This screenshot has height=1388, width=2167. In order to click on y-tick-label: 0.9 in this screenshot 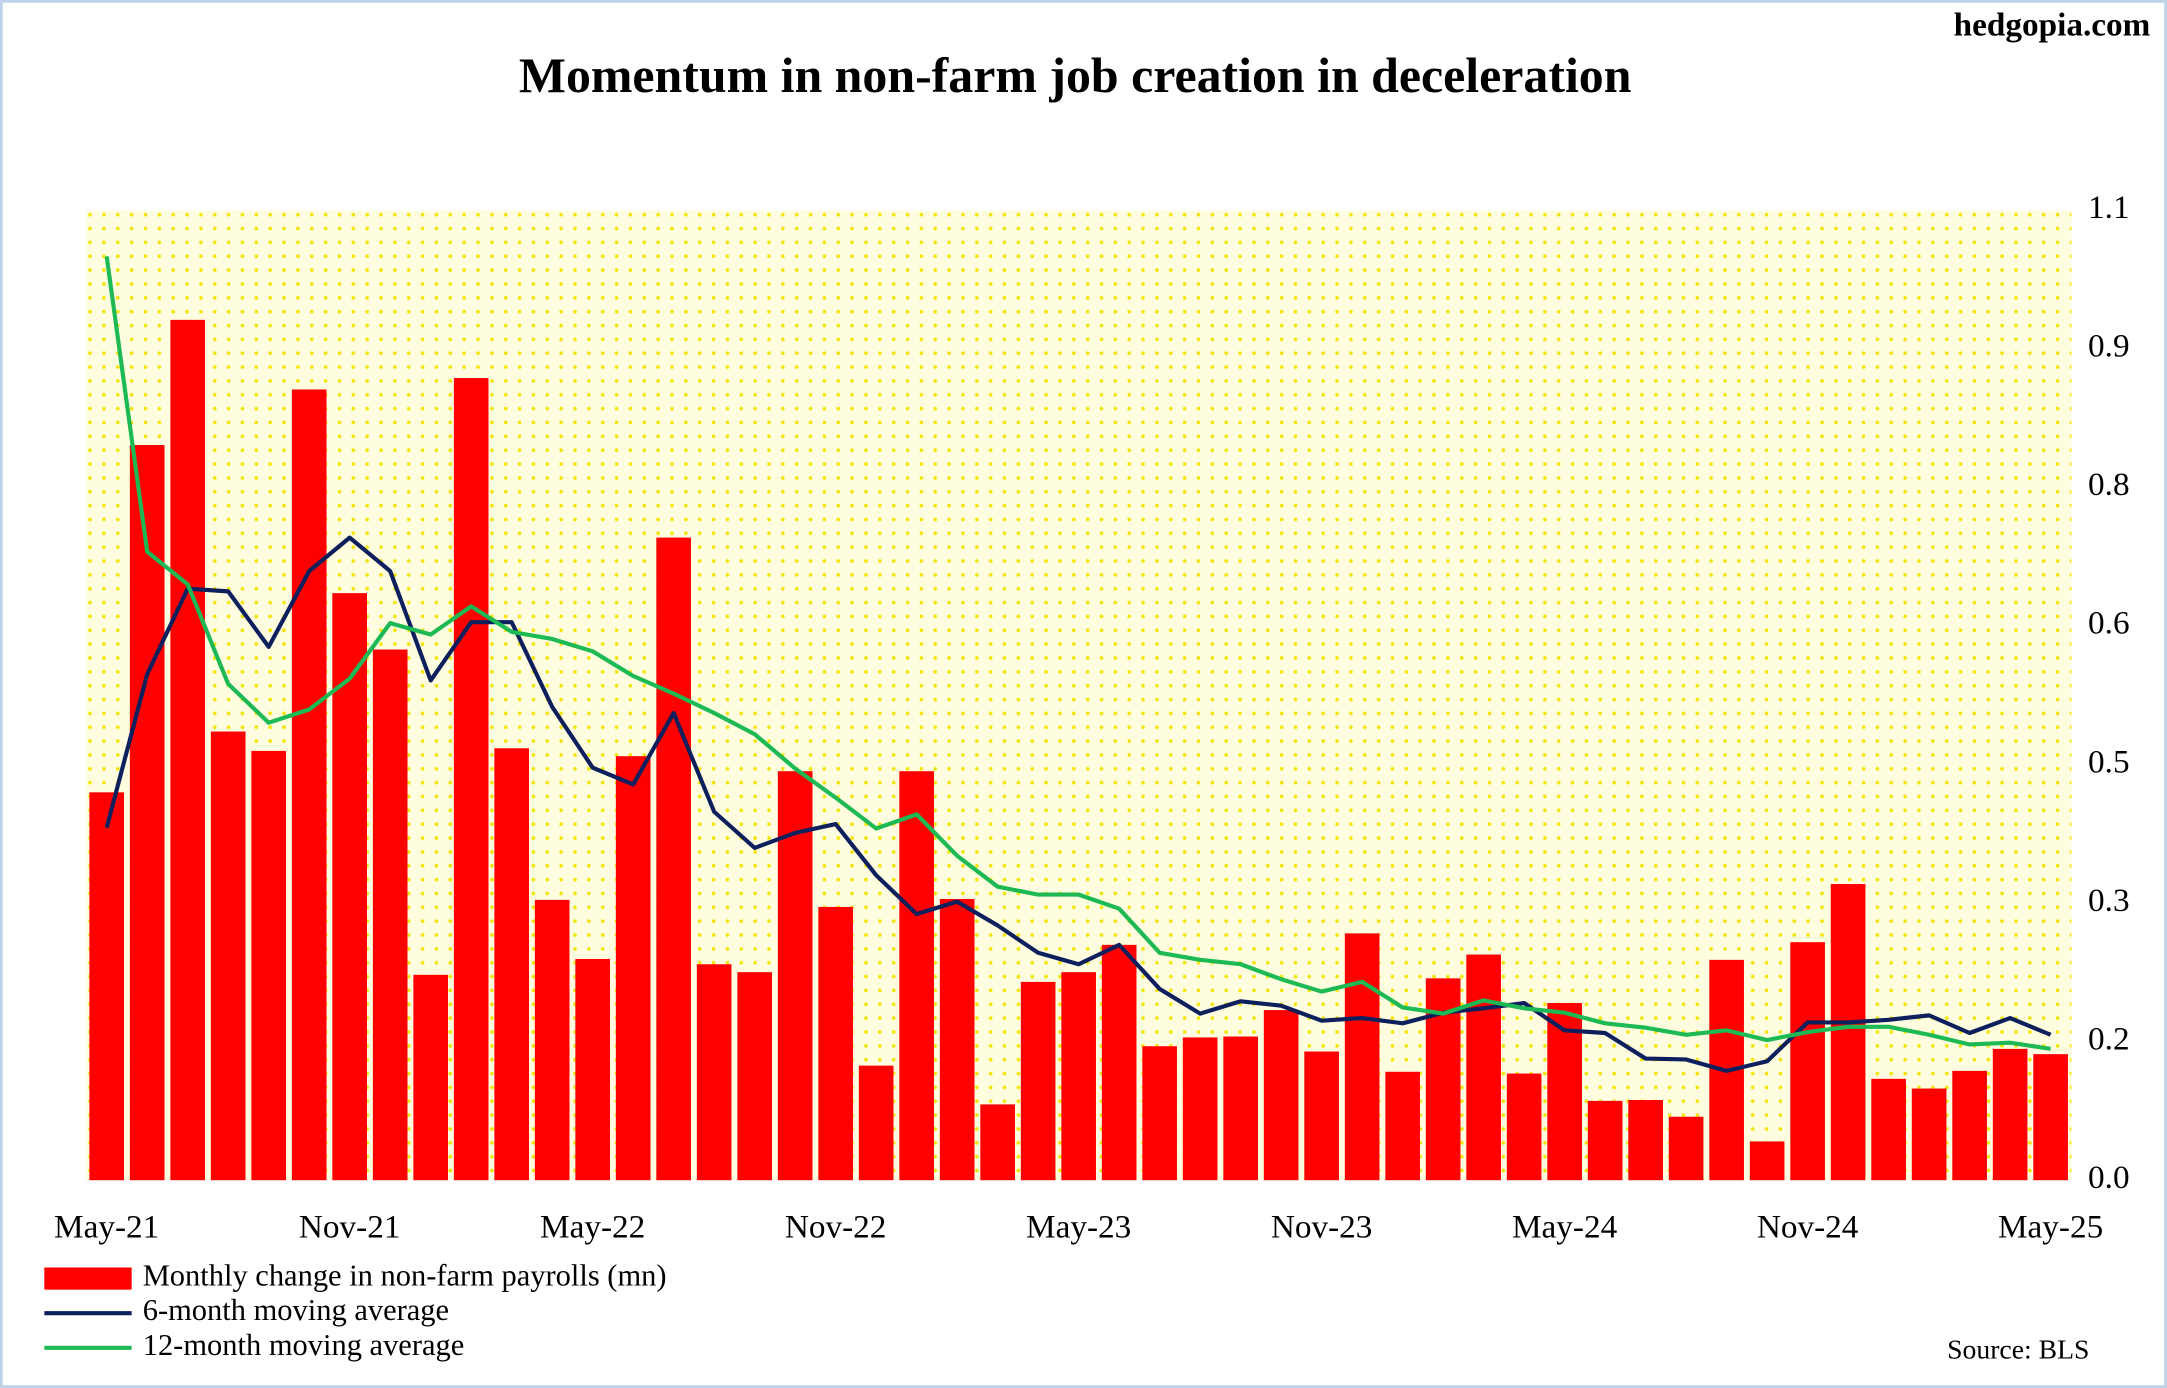, I will do `click(2109, 346)`.